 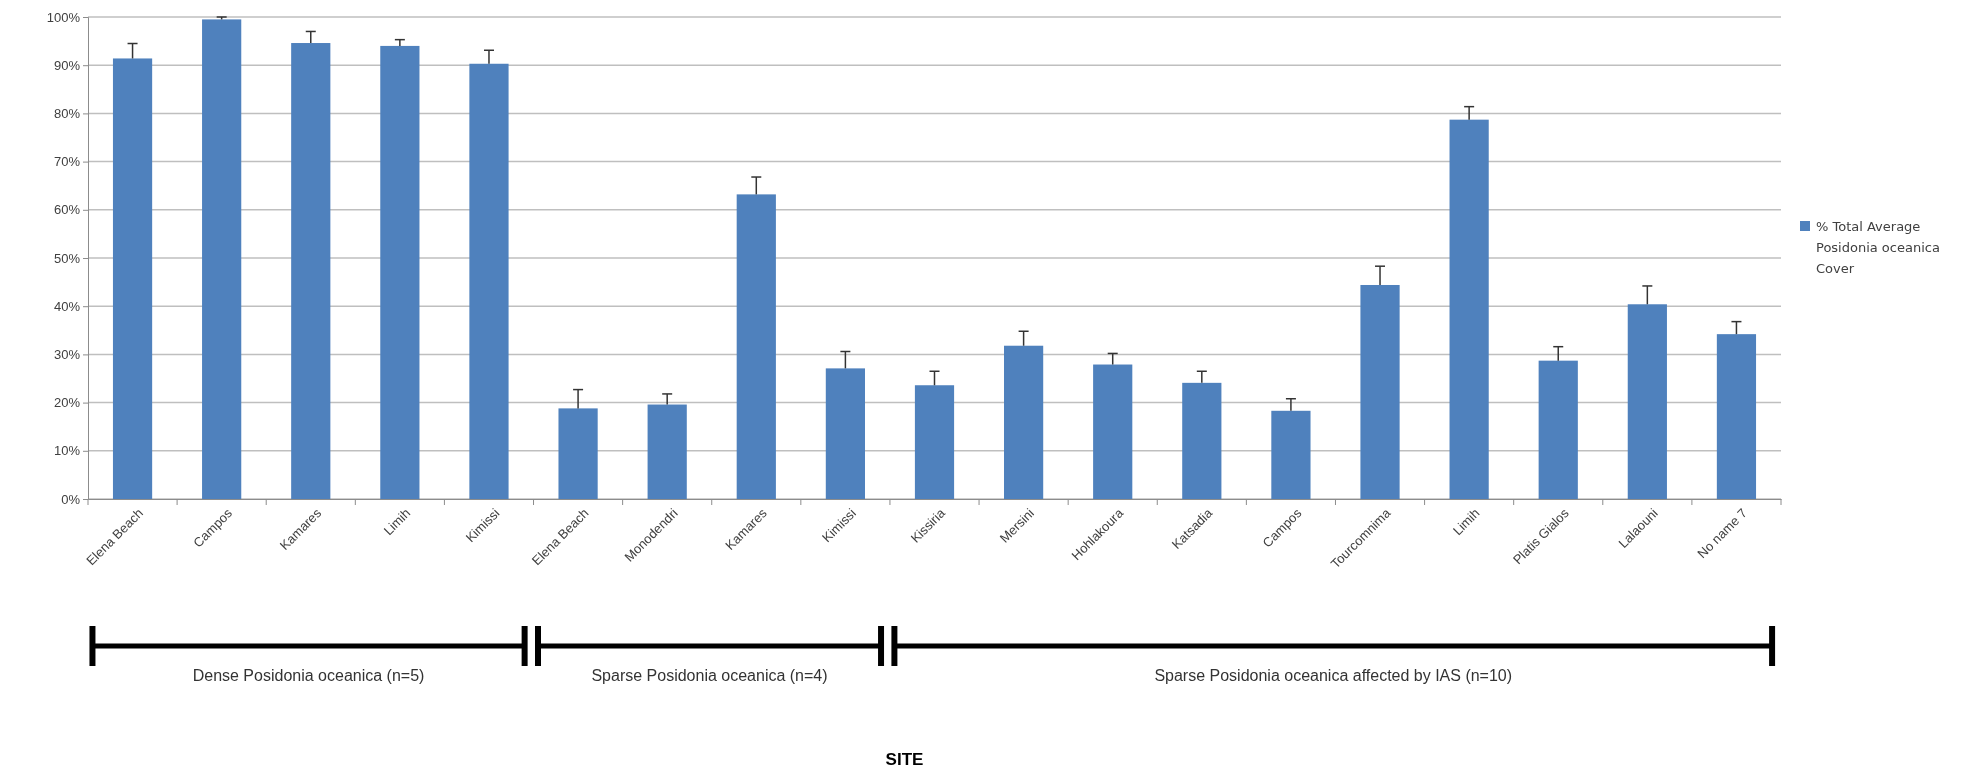 What do you see at coordinates (709, 675) in the screenshot?
I see `text: Sparse Posidonia oceanica (n=4)` at bounding box center [709, 675].